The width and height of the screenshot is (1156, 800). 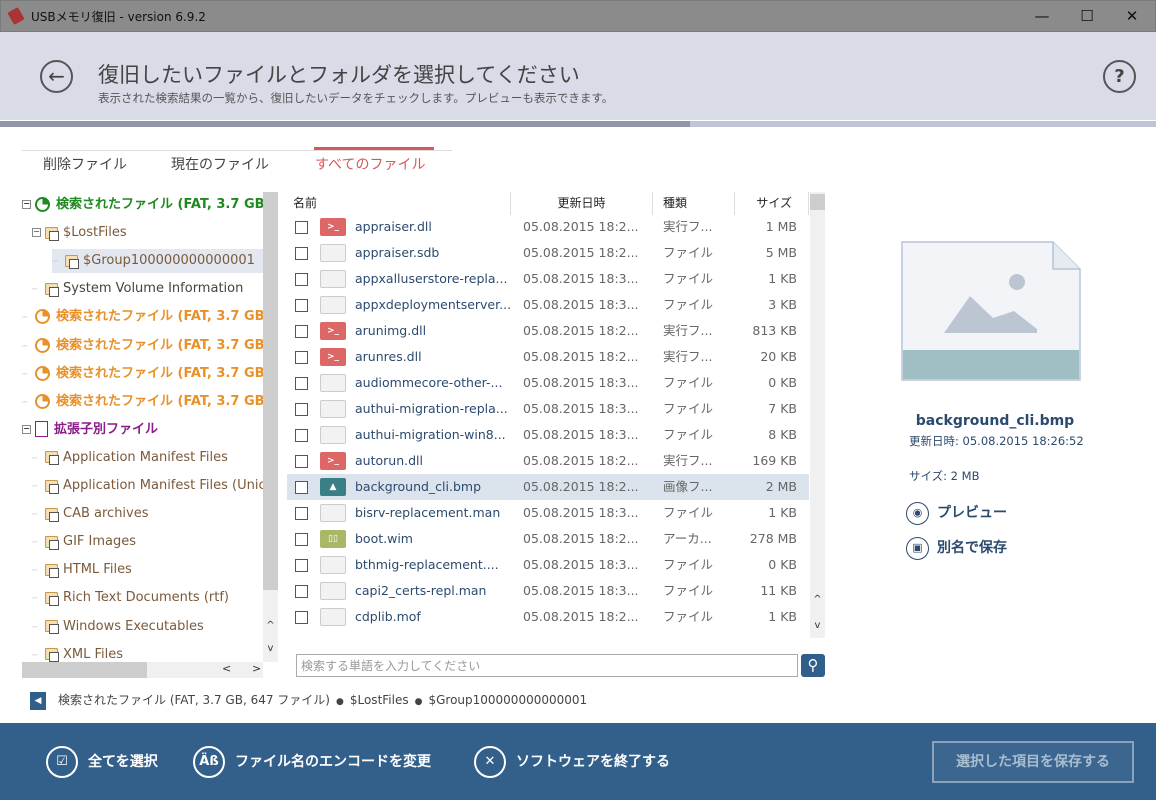 What do you see at coordinates (379, 700) in the screenshot?
I see `breadcrumb-item: $LostFiles` at bounding box center [379, 700].